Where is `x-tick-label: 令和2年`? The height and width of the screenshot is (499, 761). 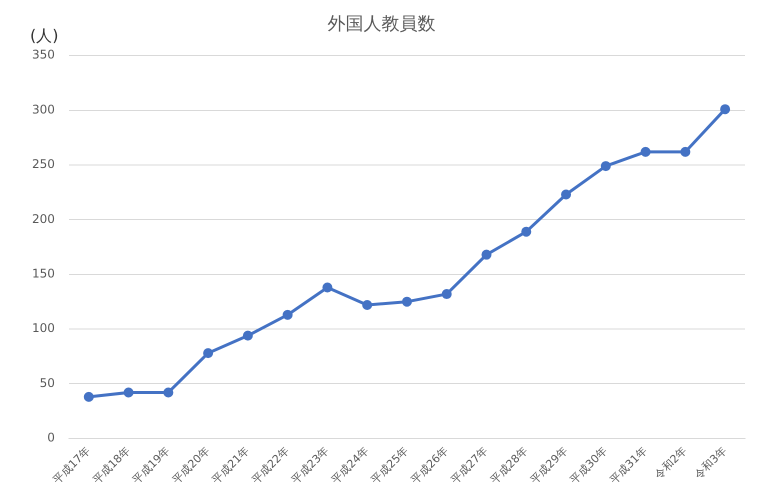 x-tick-label: 令和2年 is located at coordinates (671, 463).